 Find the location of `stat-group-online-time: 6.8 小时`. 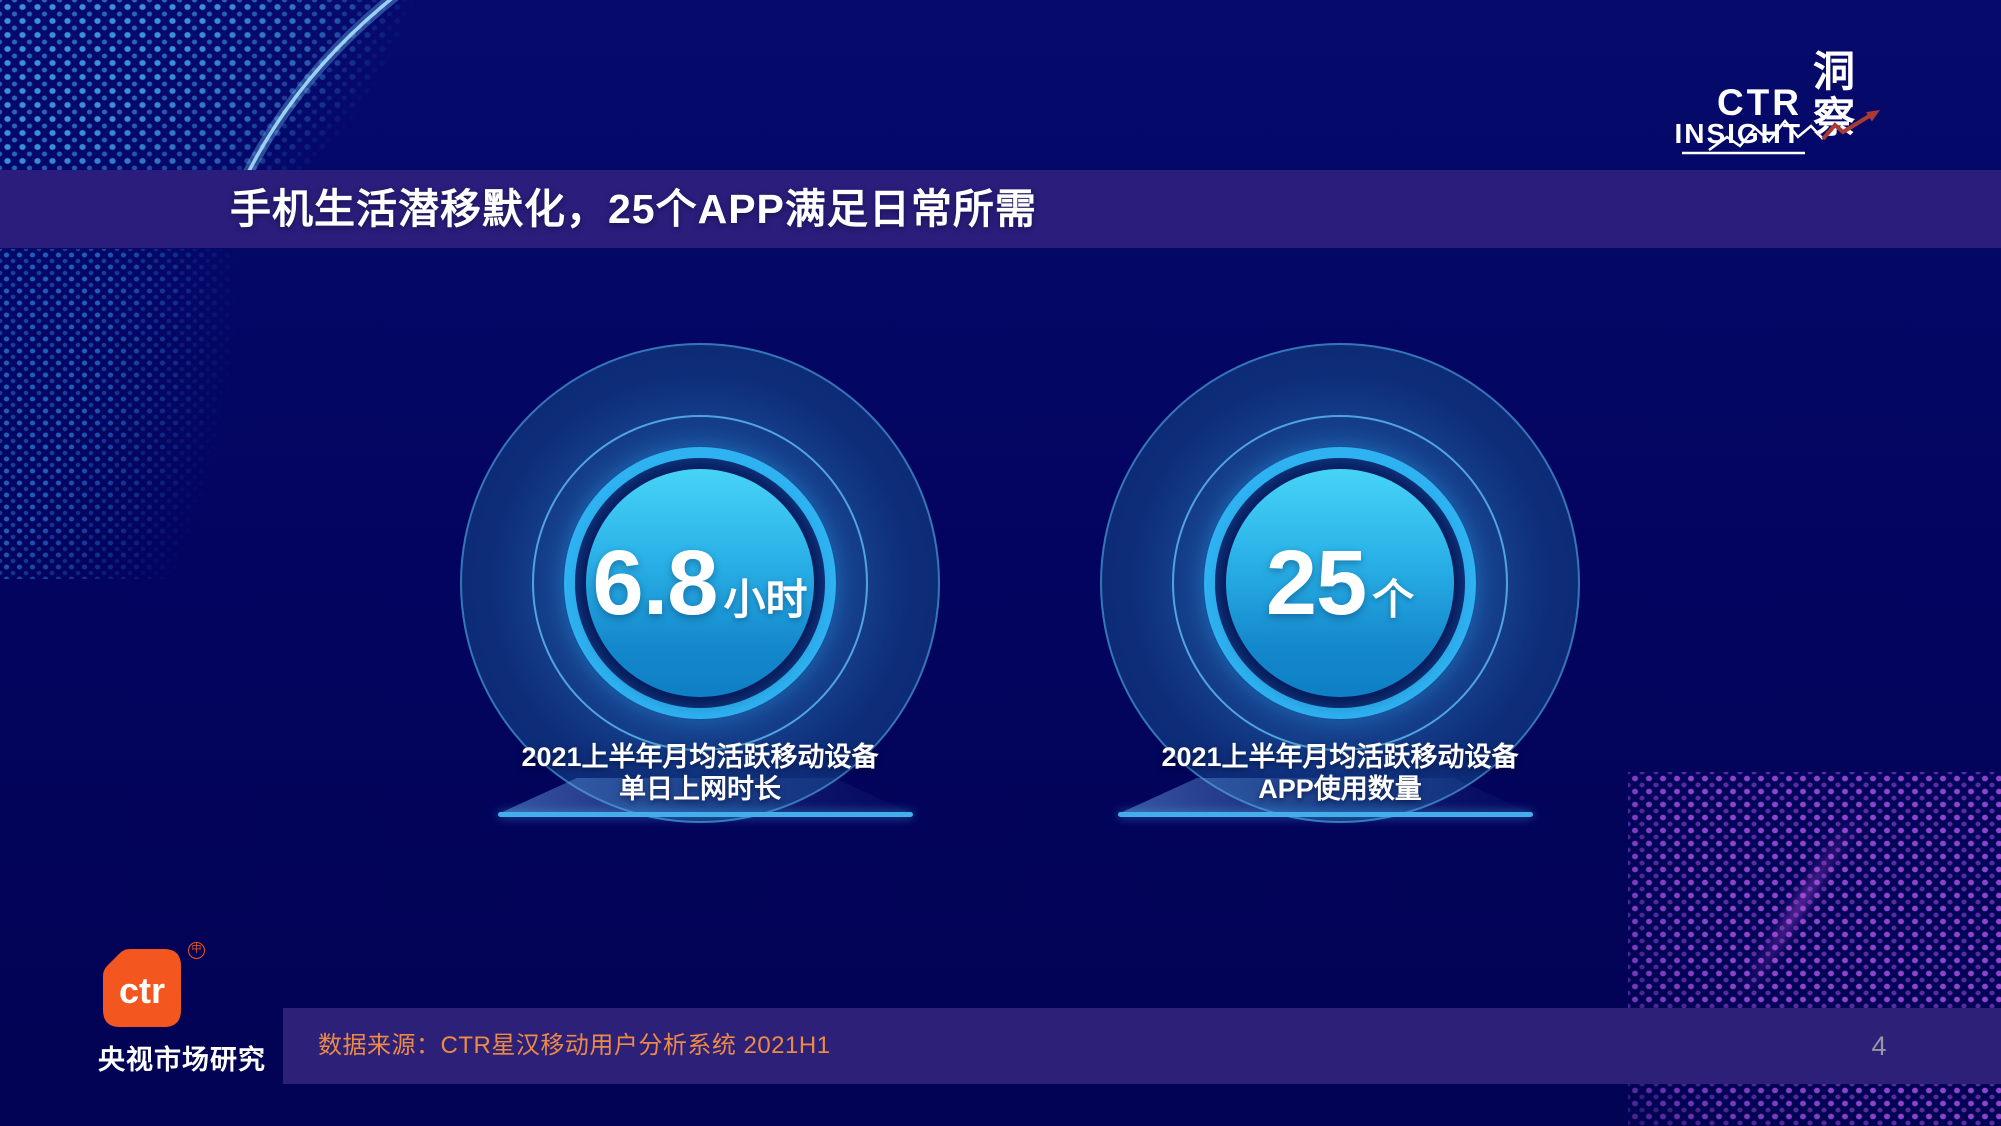

stat-group-online-time: 6.8 小时 is located at coordinates (700, 583).